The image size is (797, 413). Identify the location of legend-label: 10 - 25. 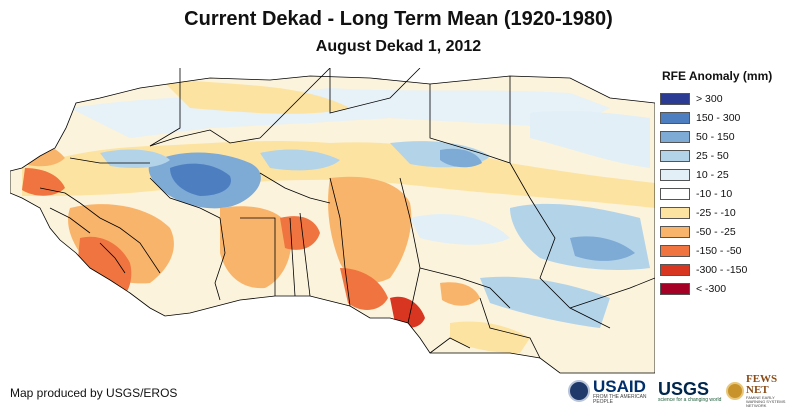
(712, 174).